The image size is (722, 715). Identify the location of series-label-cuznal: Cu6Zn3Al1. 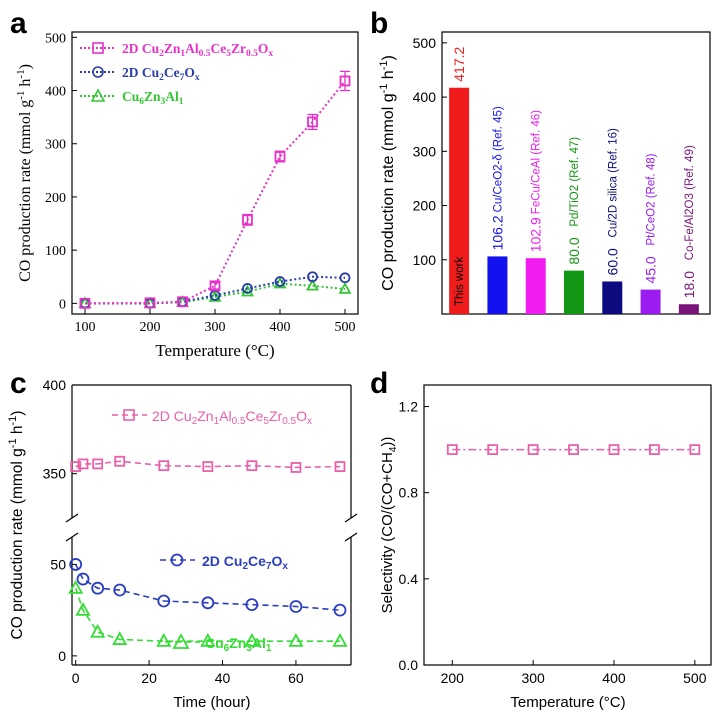
(238, 644).